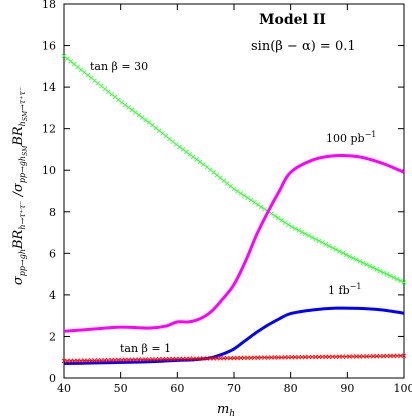 This screenshot has height=418, width=412. What do you see at coordinates (344, 289) in the screenshot?
I see `label-1fb: 1 fb−1` at bounding box center [344, 289].